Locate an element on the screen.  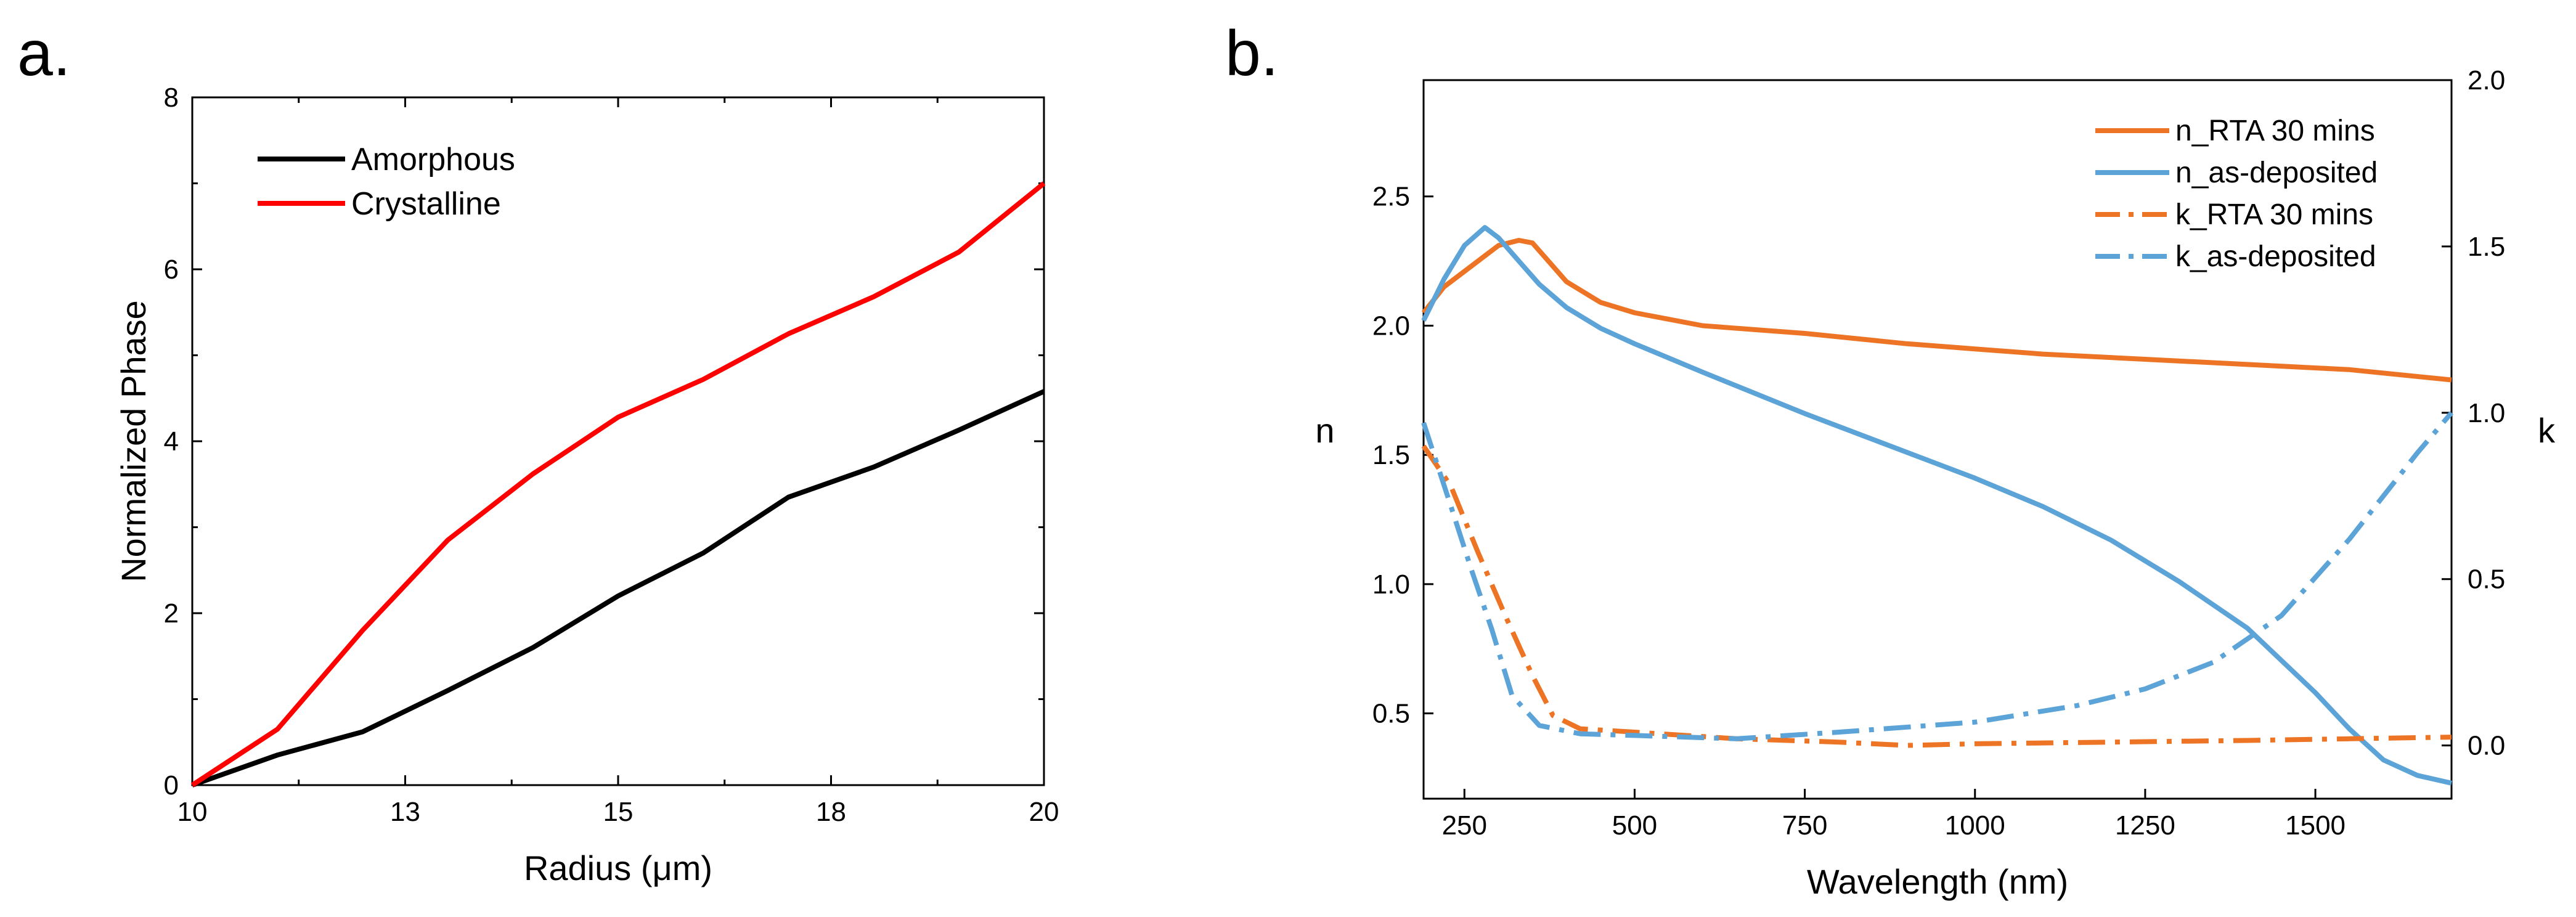
chart-b-x-tick-label: 1250 is located at coordinates (2145, 825).